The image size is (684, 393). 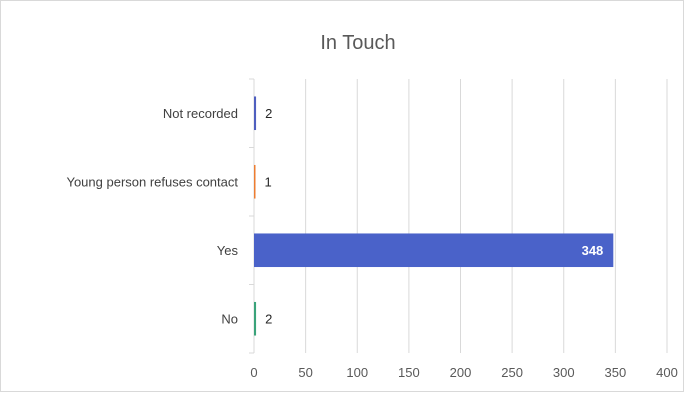 I want to click on data-label: 348, so click(x=593, y=250).